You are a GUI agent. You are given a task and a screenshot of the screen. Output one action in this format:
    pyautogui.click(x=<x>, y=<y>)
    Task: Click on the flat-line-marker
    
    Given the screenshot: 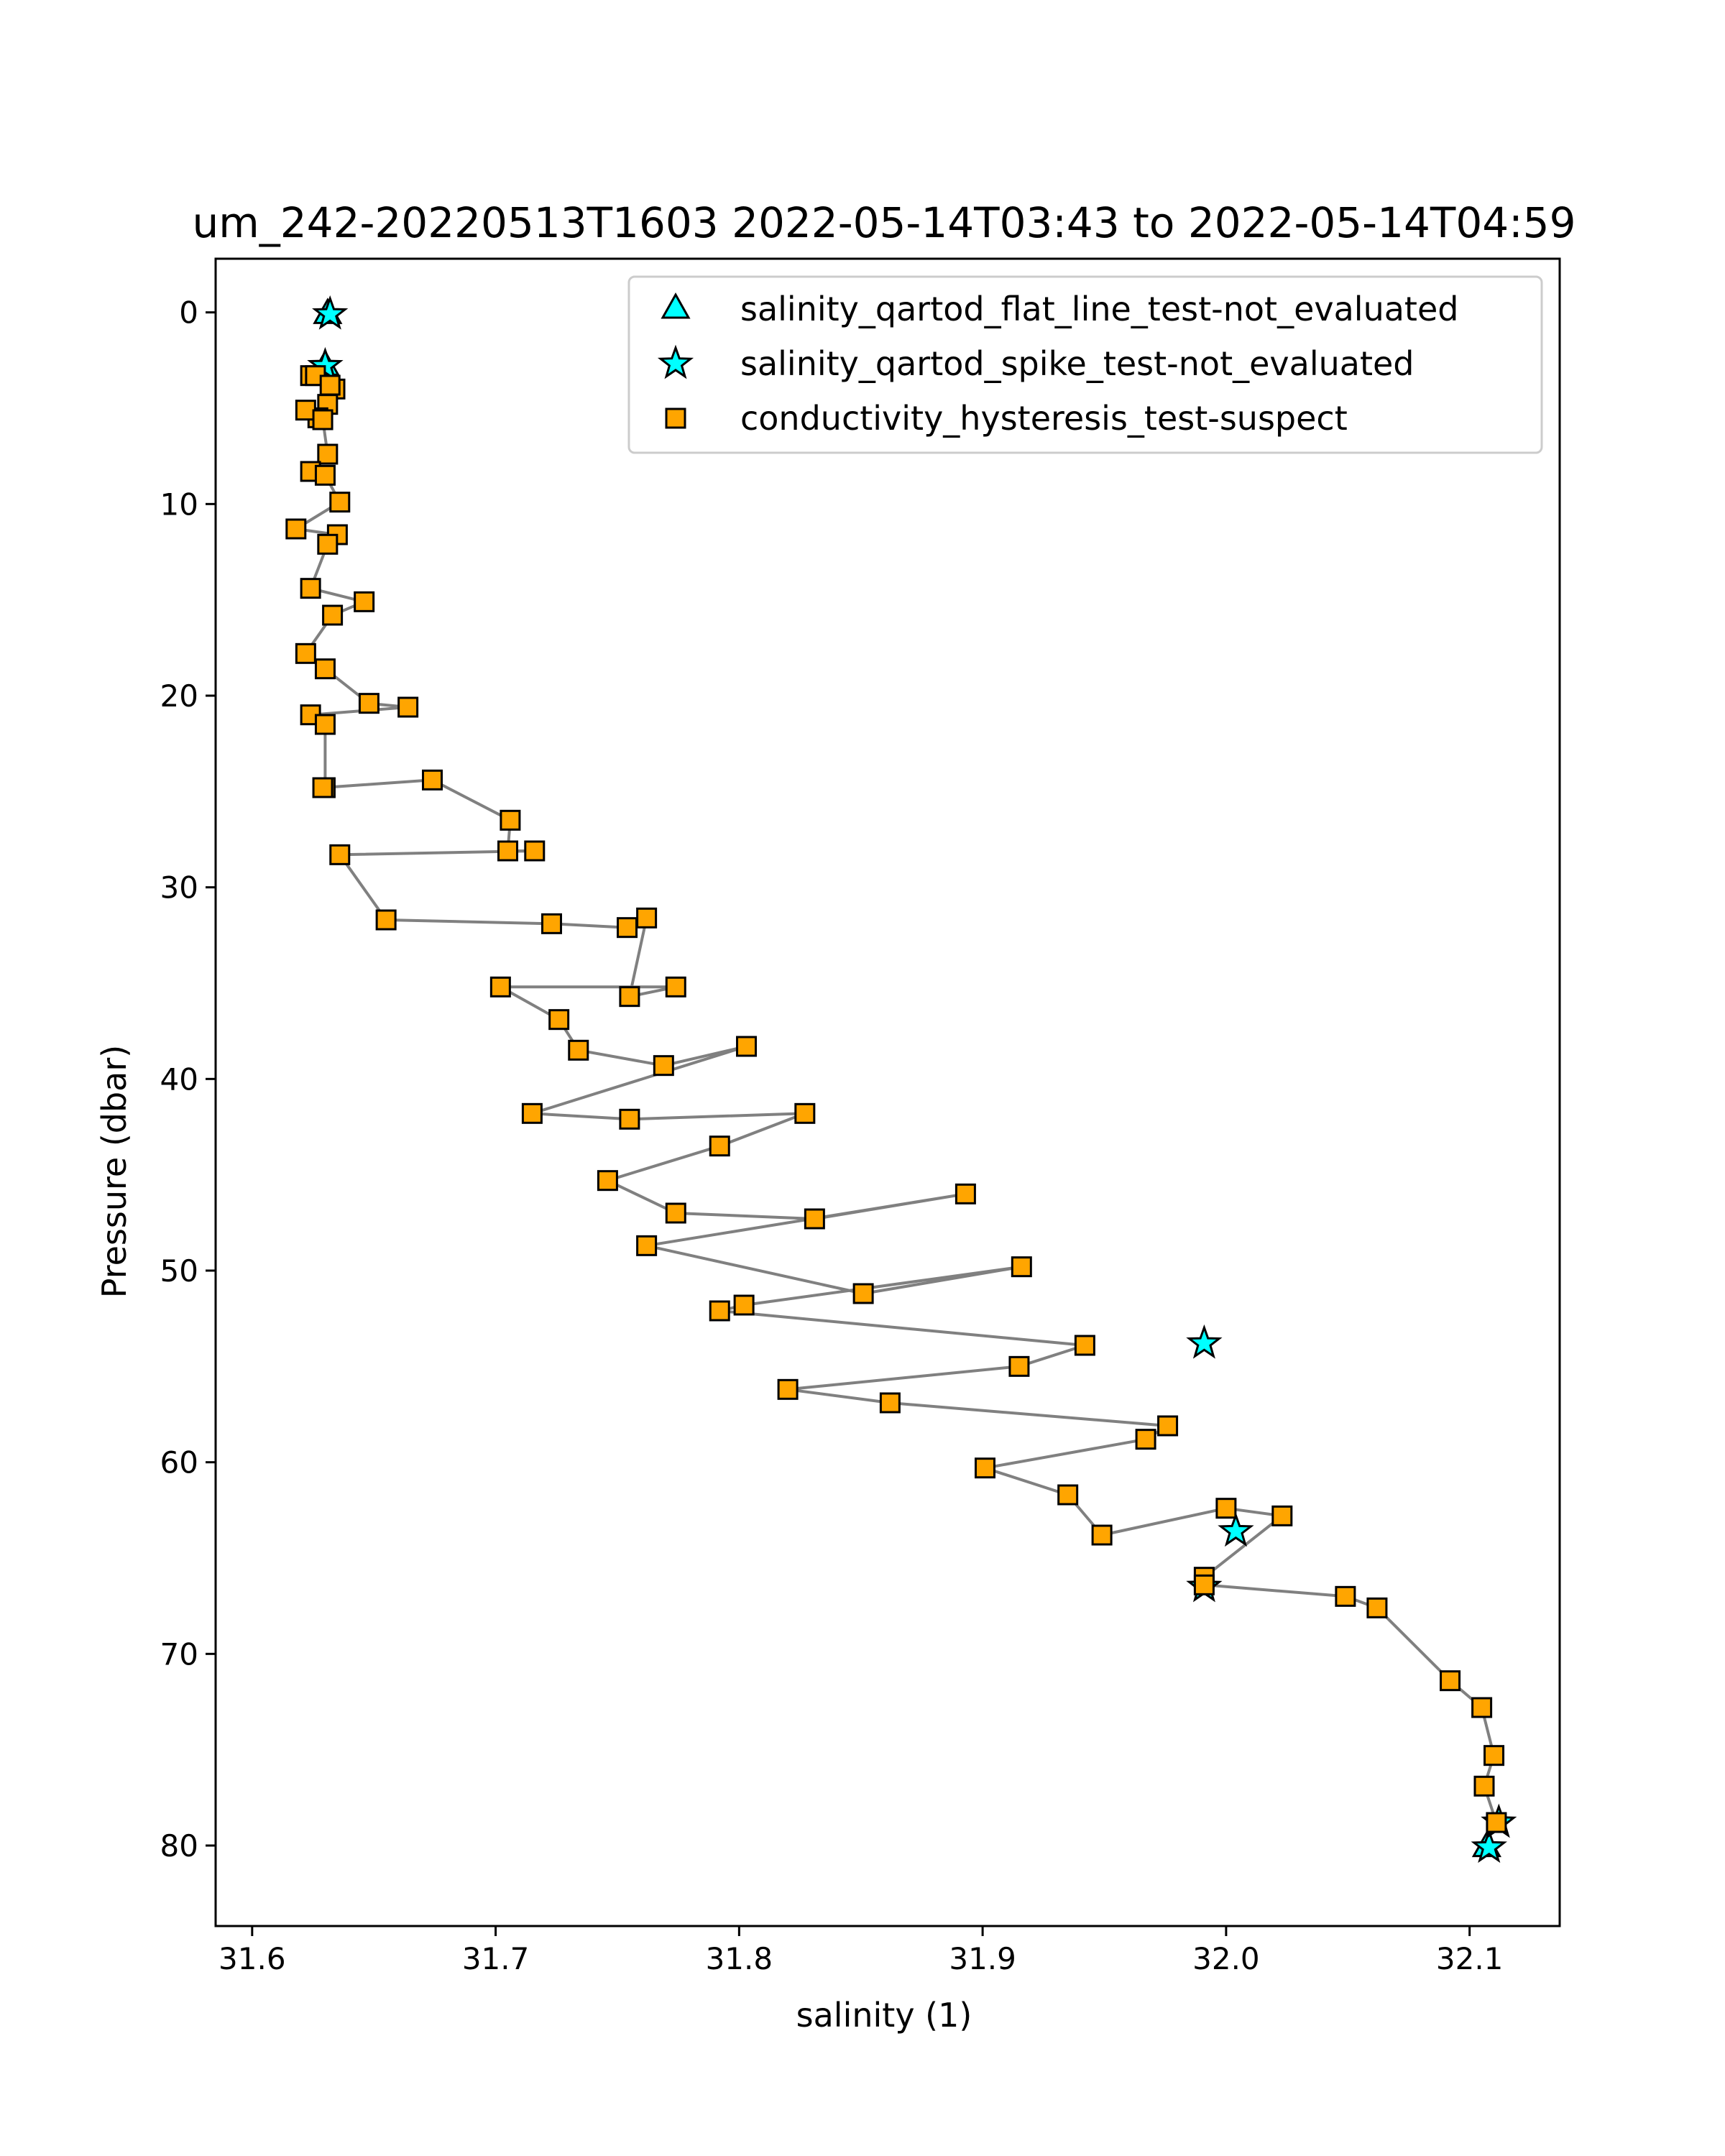 What is the action you would take?
    pyautogui.click(x=676, y=306)
    